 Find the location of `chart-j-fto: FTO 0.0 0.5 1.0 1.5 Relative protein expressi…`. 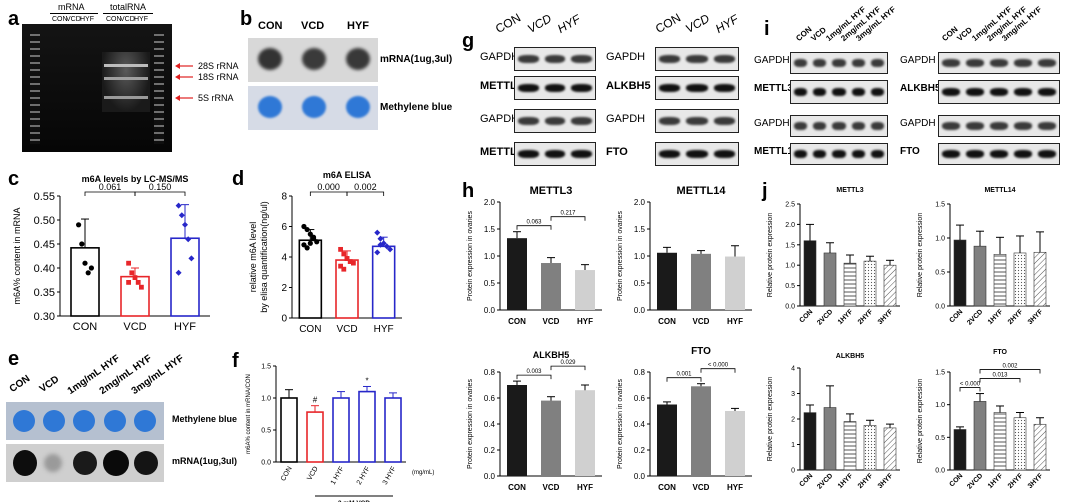

chart-j-fto: FTO 0.0 0.5 1.0 1.5 Relative protein expressi… is located at coordinates (983, 420).